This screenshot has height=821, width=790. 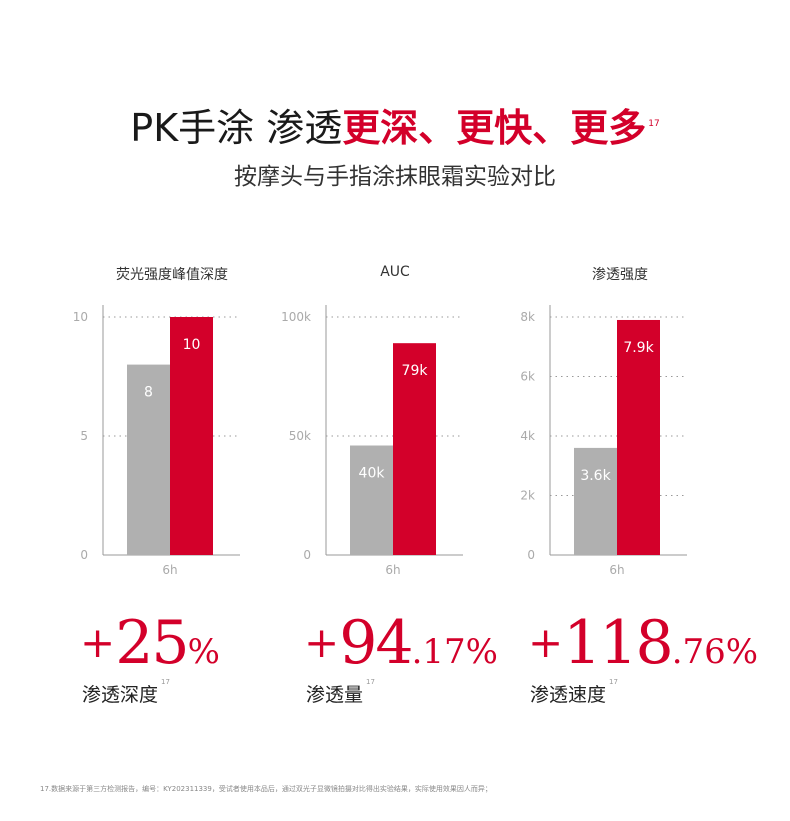 I want to click on chart-title-auc: AUC, so click(x=395, y=272).